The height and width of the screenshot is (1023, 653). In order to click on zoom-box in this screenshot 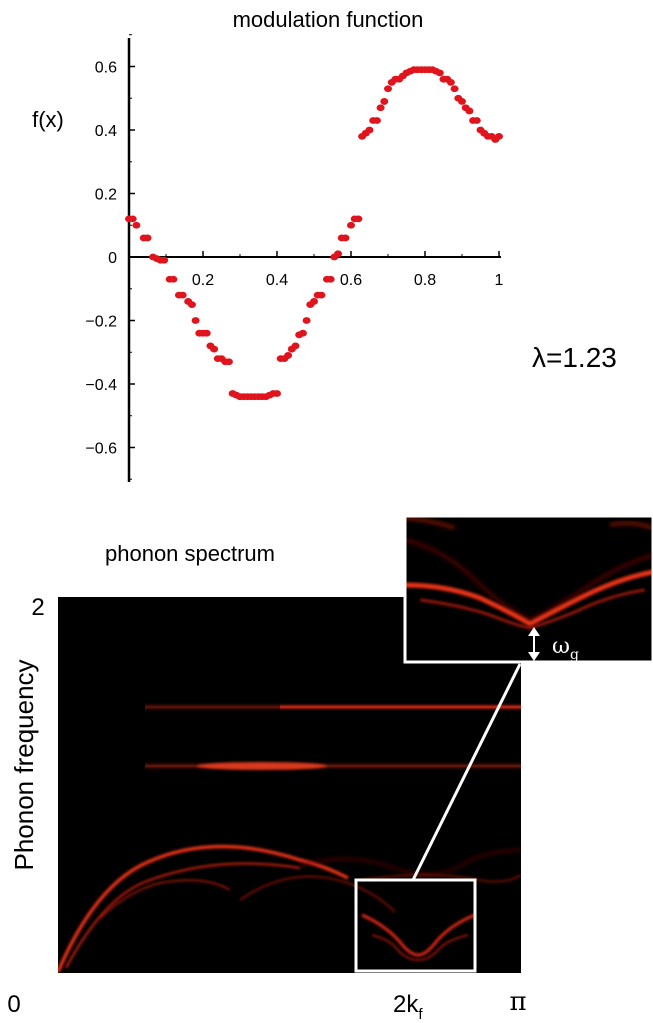, I will do `click(415, 925)`.